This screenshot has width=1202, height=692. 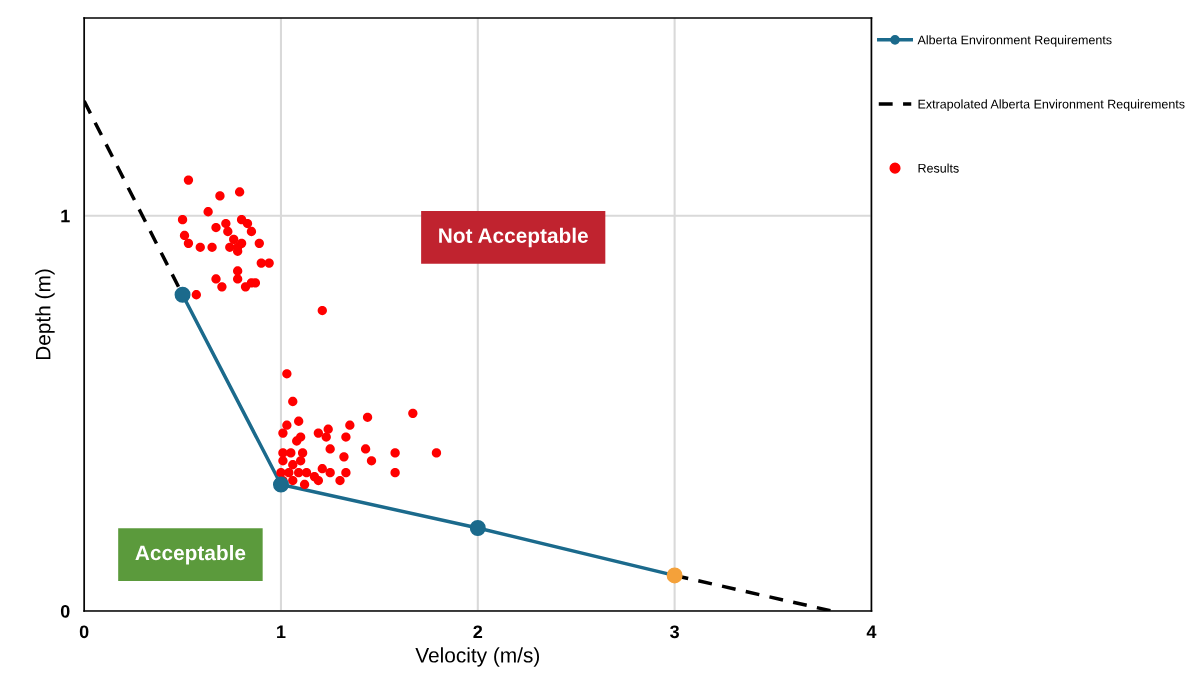 What do you see at coordinates (513, 237) in the screenshot?
I see `annotation: Not Acceptable` at bounding box center [513, 237].